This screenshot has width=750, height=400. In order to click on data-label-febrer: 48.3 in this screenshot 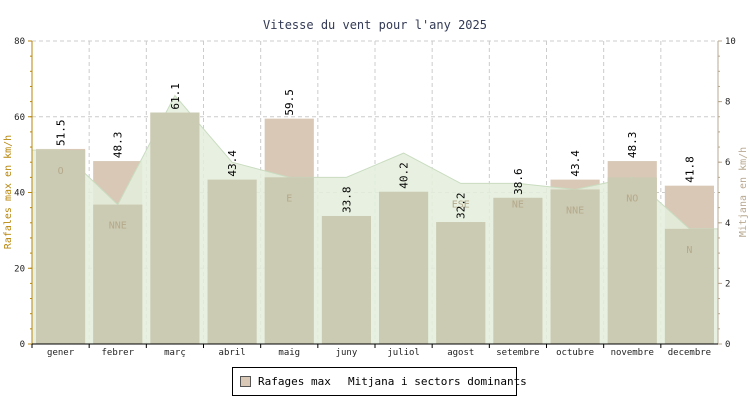, I will do `click(118, 145)`.